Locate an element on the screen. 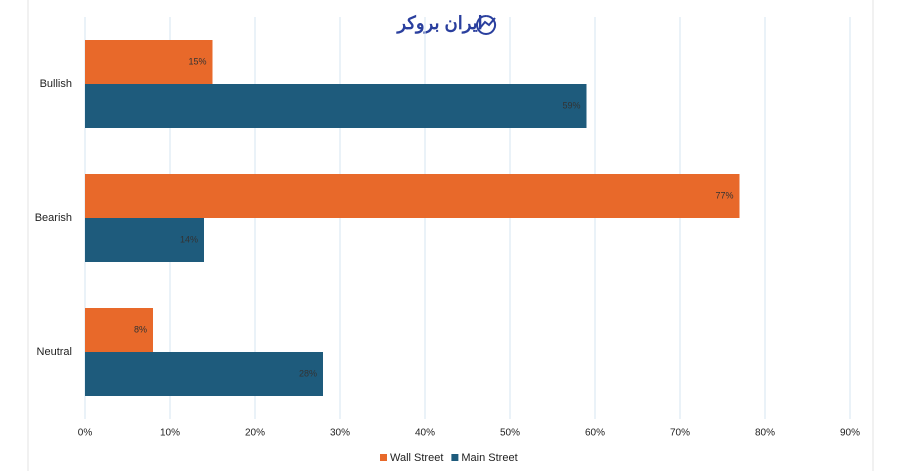 The image size is (900, 471). x-tick-label: 40% is located at coordinates (425, 433).